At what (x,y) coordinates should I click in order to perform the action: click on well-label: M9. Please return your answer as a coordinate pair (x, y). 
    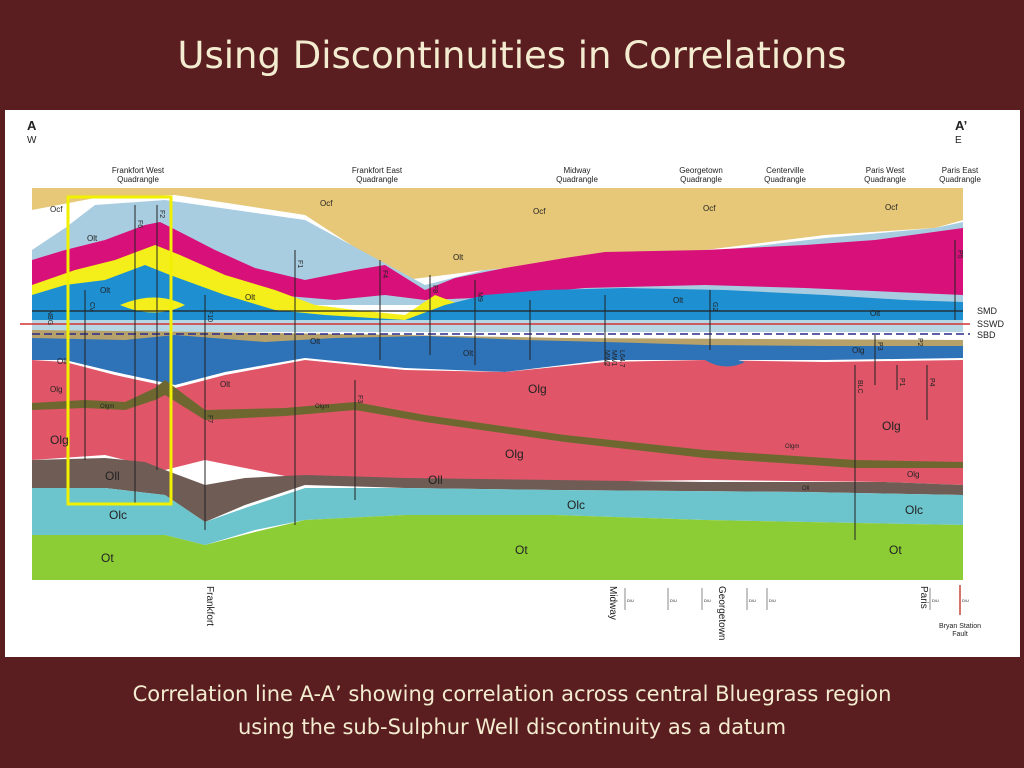
    Looking at the image, I should click on (479, 297).